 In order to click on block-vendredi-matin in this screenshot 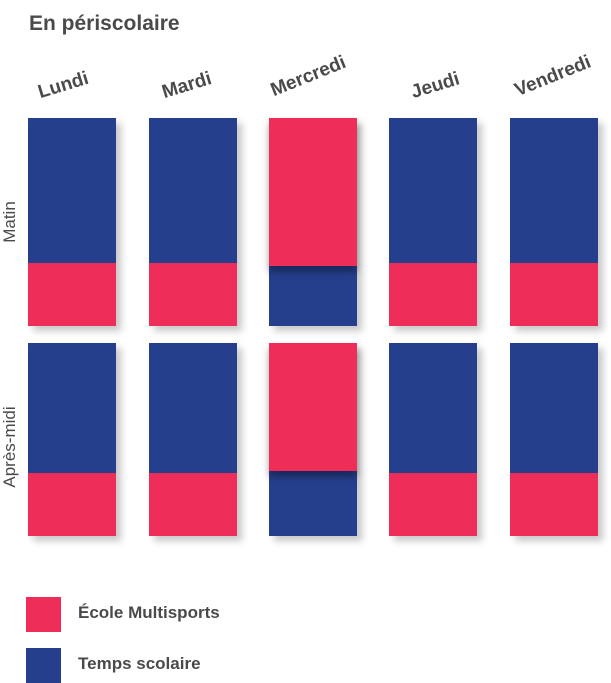, I will do `click(554, 222)`.